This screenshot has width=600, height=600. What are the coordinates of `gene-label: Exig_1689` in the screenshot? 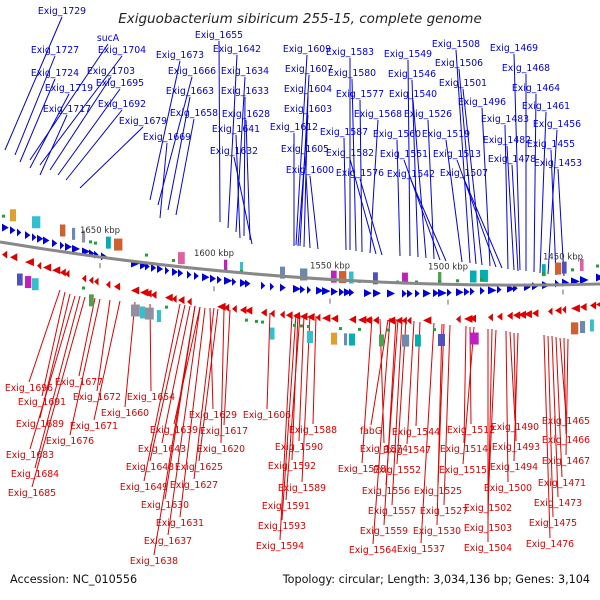 It's located at (40, 424).